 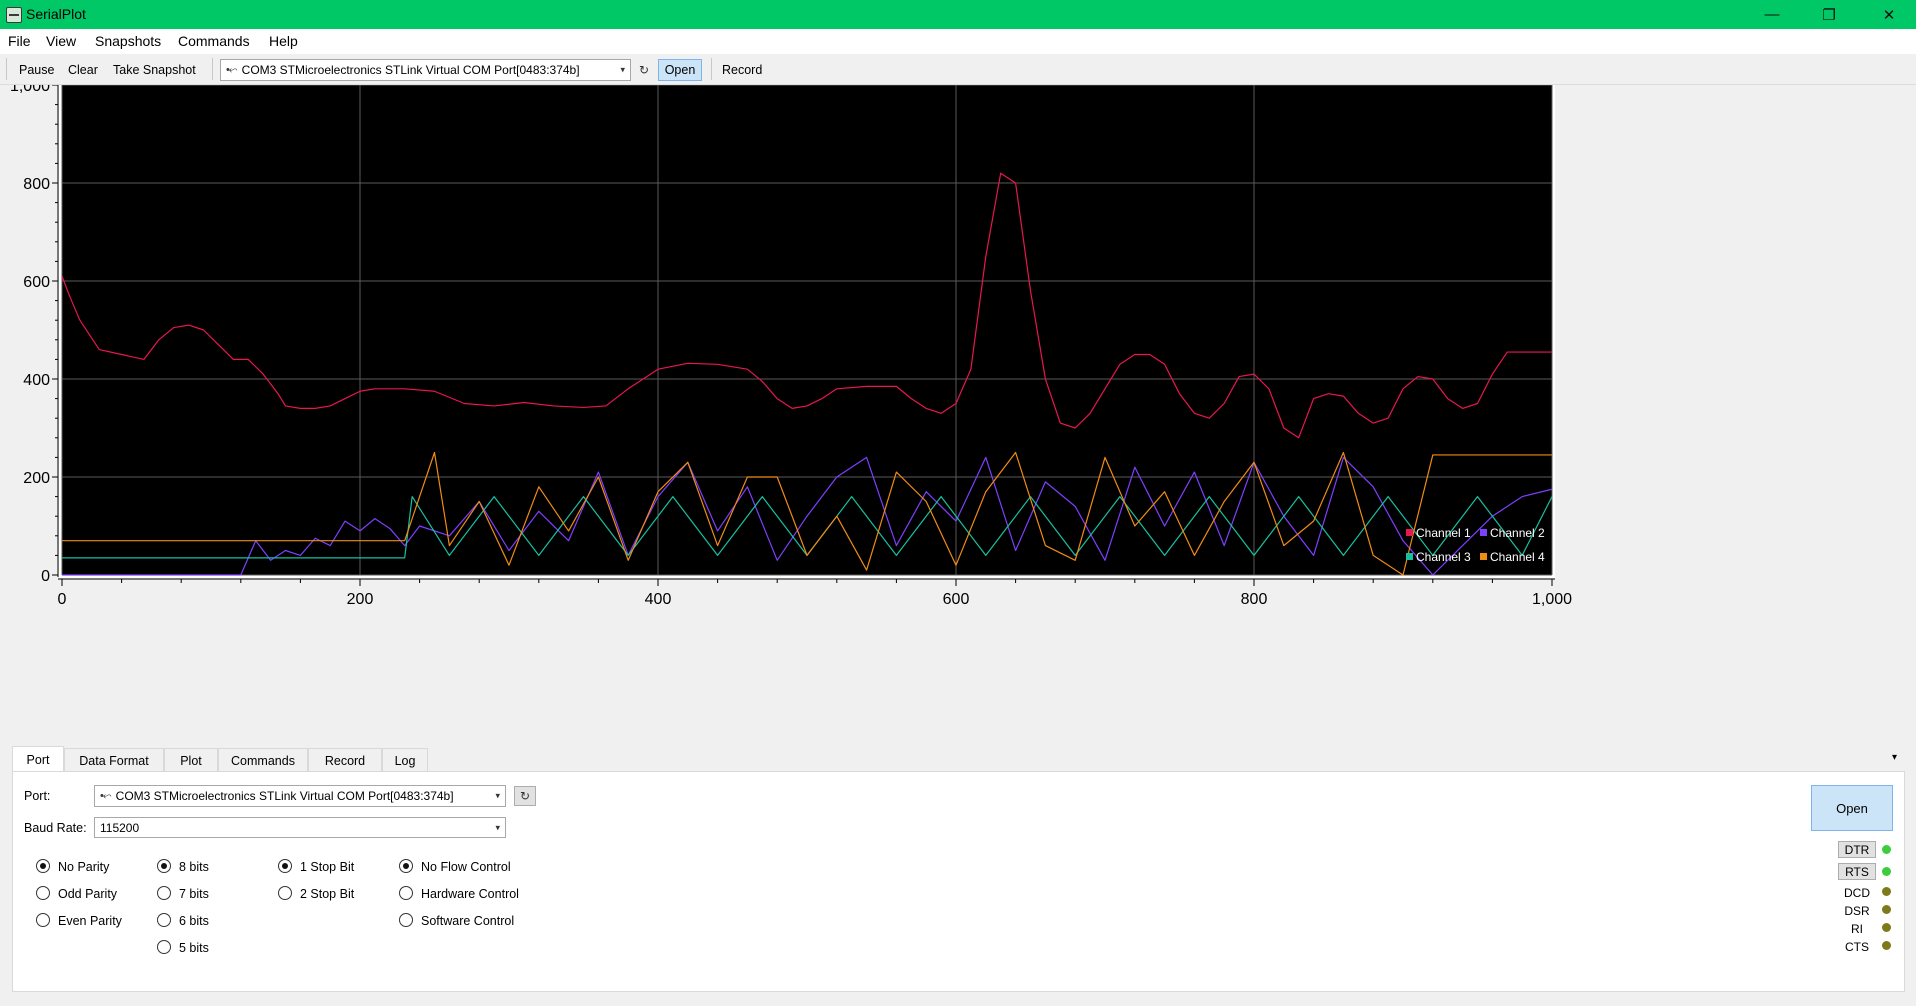 I want to click on tab-data-format: Data Format, so click(x=114, y=760).